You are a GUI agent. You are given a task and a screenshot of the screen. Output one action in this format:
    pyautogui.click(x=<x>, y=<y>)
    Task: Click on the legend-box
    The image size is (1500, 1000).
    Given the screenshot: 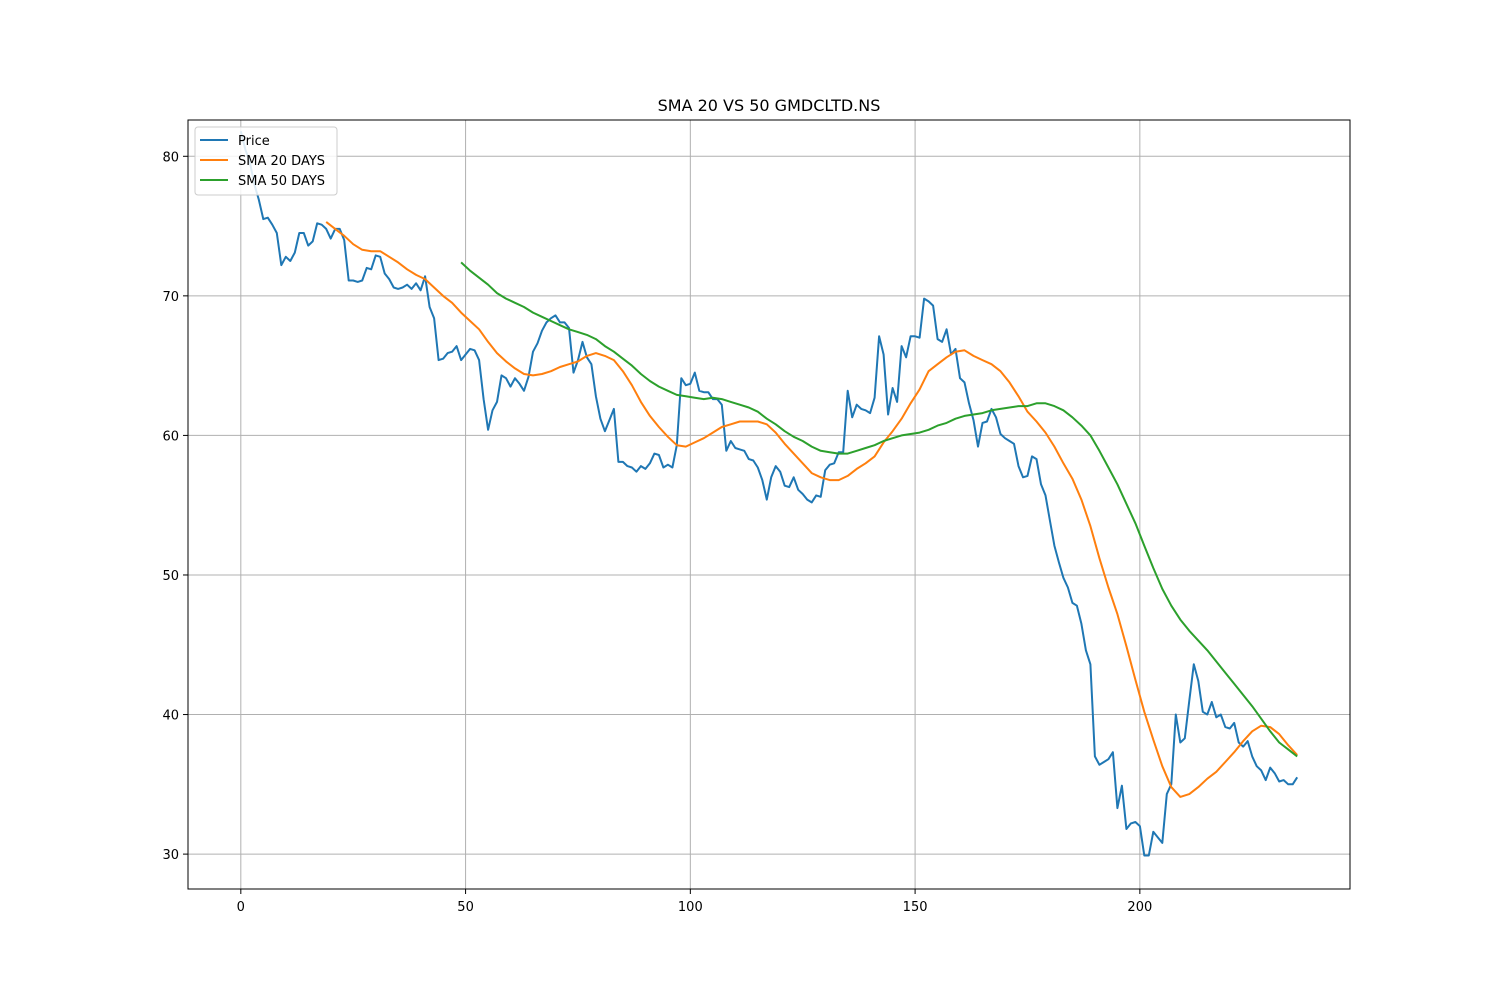 What is the action you would take?
    pyautogui.click(x=266, y=161)
    